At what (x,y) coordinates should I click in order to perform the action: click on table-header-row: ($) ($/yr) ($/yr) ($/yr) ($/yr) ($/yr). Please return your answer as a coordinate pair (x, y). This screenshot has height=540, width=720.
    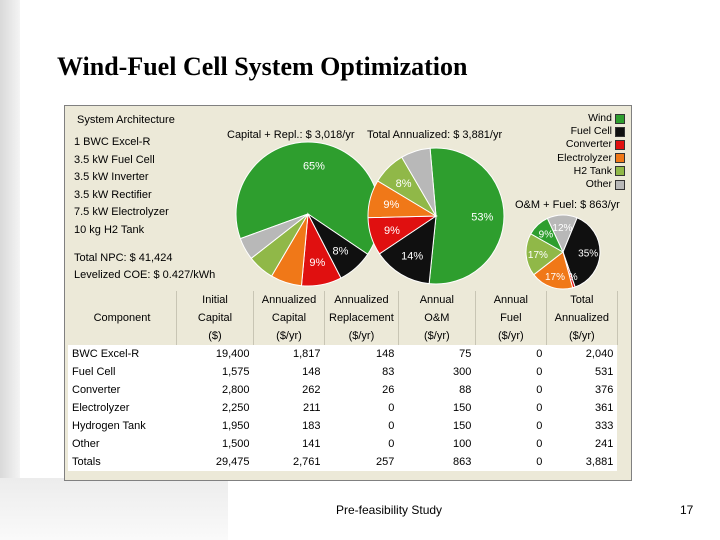
    Looking at the image, I should click on (343, 336).